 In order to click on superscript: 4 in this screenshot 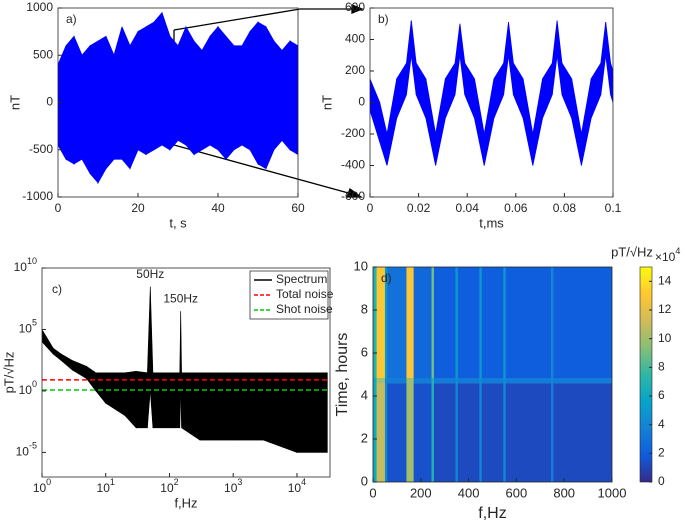, I will do `click(303, 482)`.